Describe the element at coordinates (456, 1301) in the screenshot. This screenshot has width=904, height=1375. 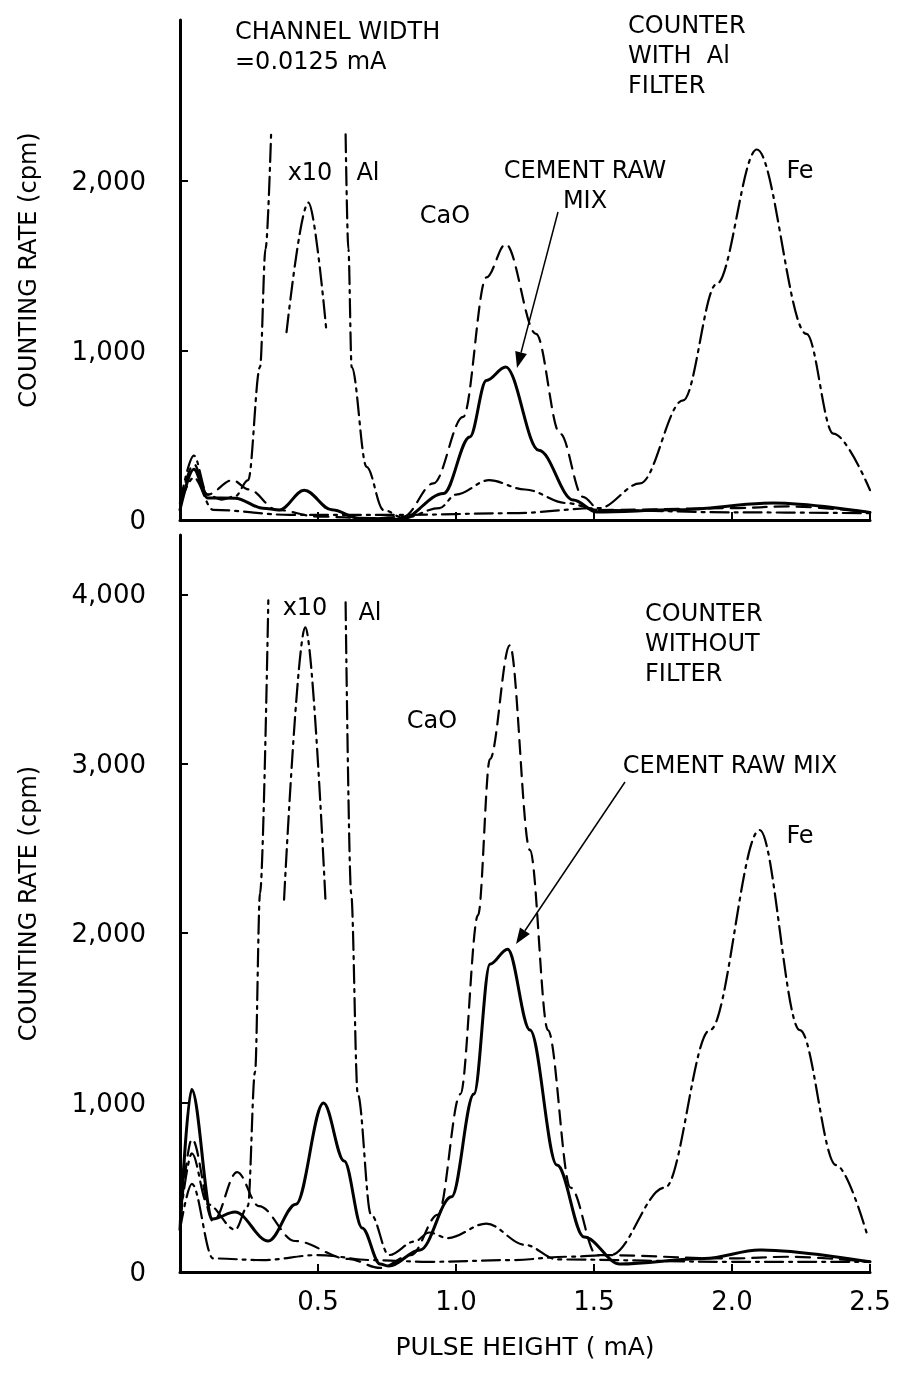
I see `x-tick-label: 1.0` at that location.